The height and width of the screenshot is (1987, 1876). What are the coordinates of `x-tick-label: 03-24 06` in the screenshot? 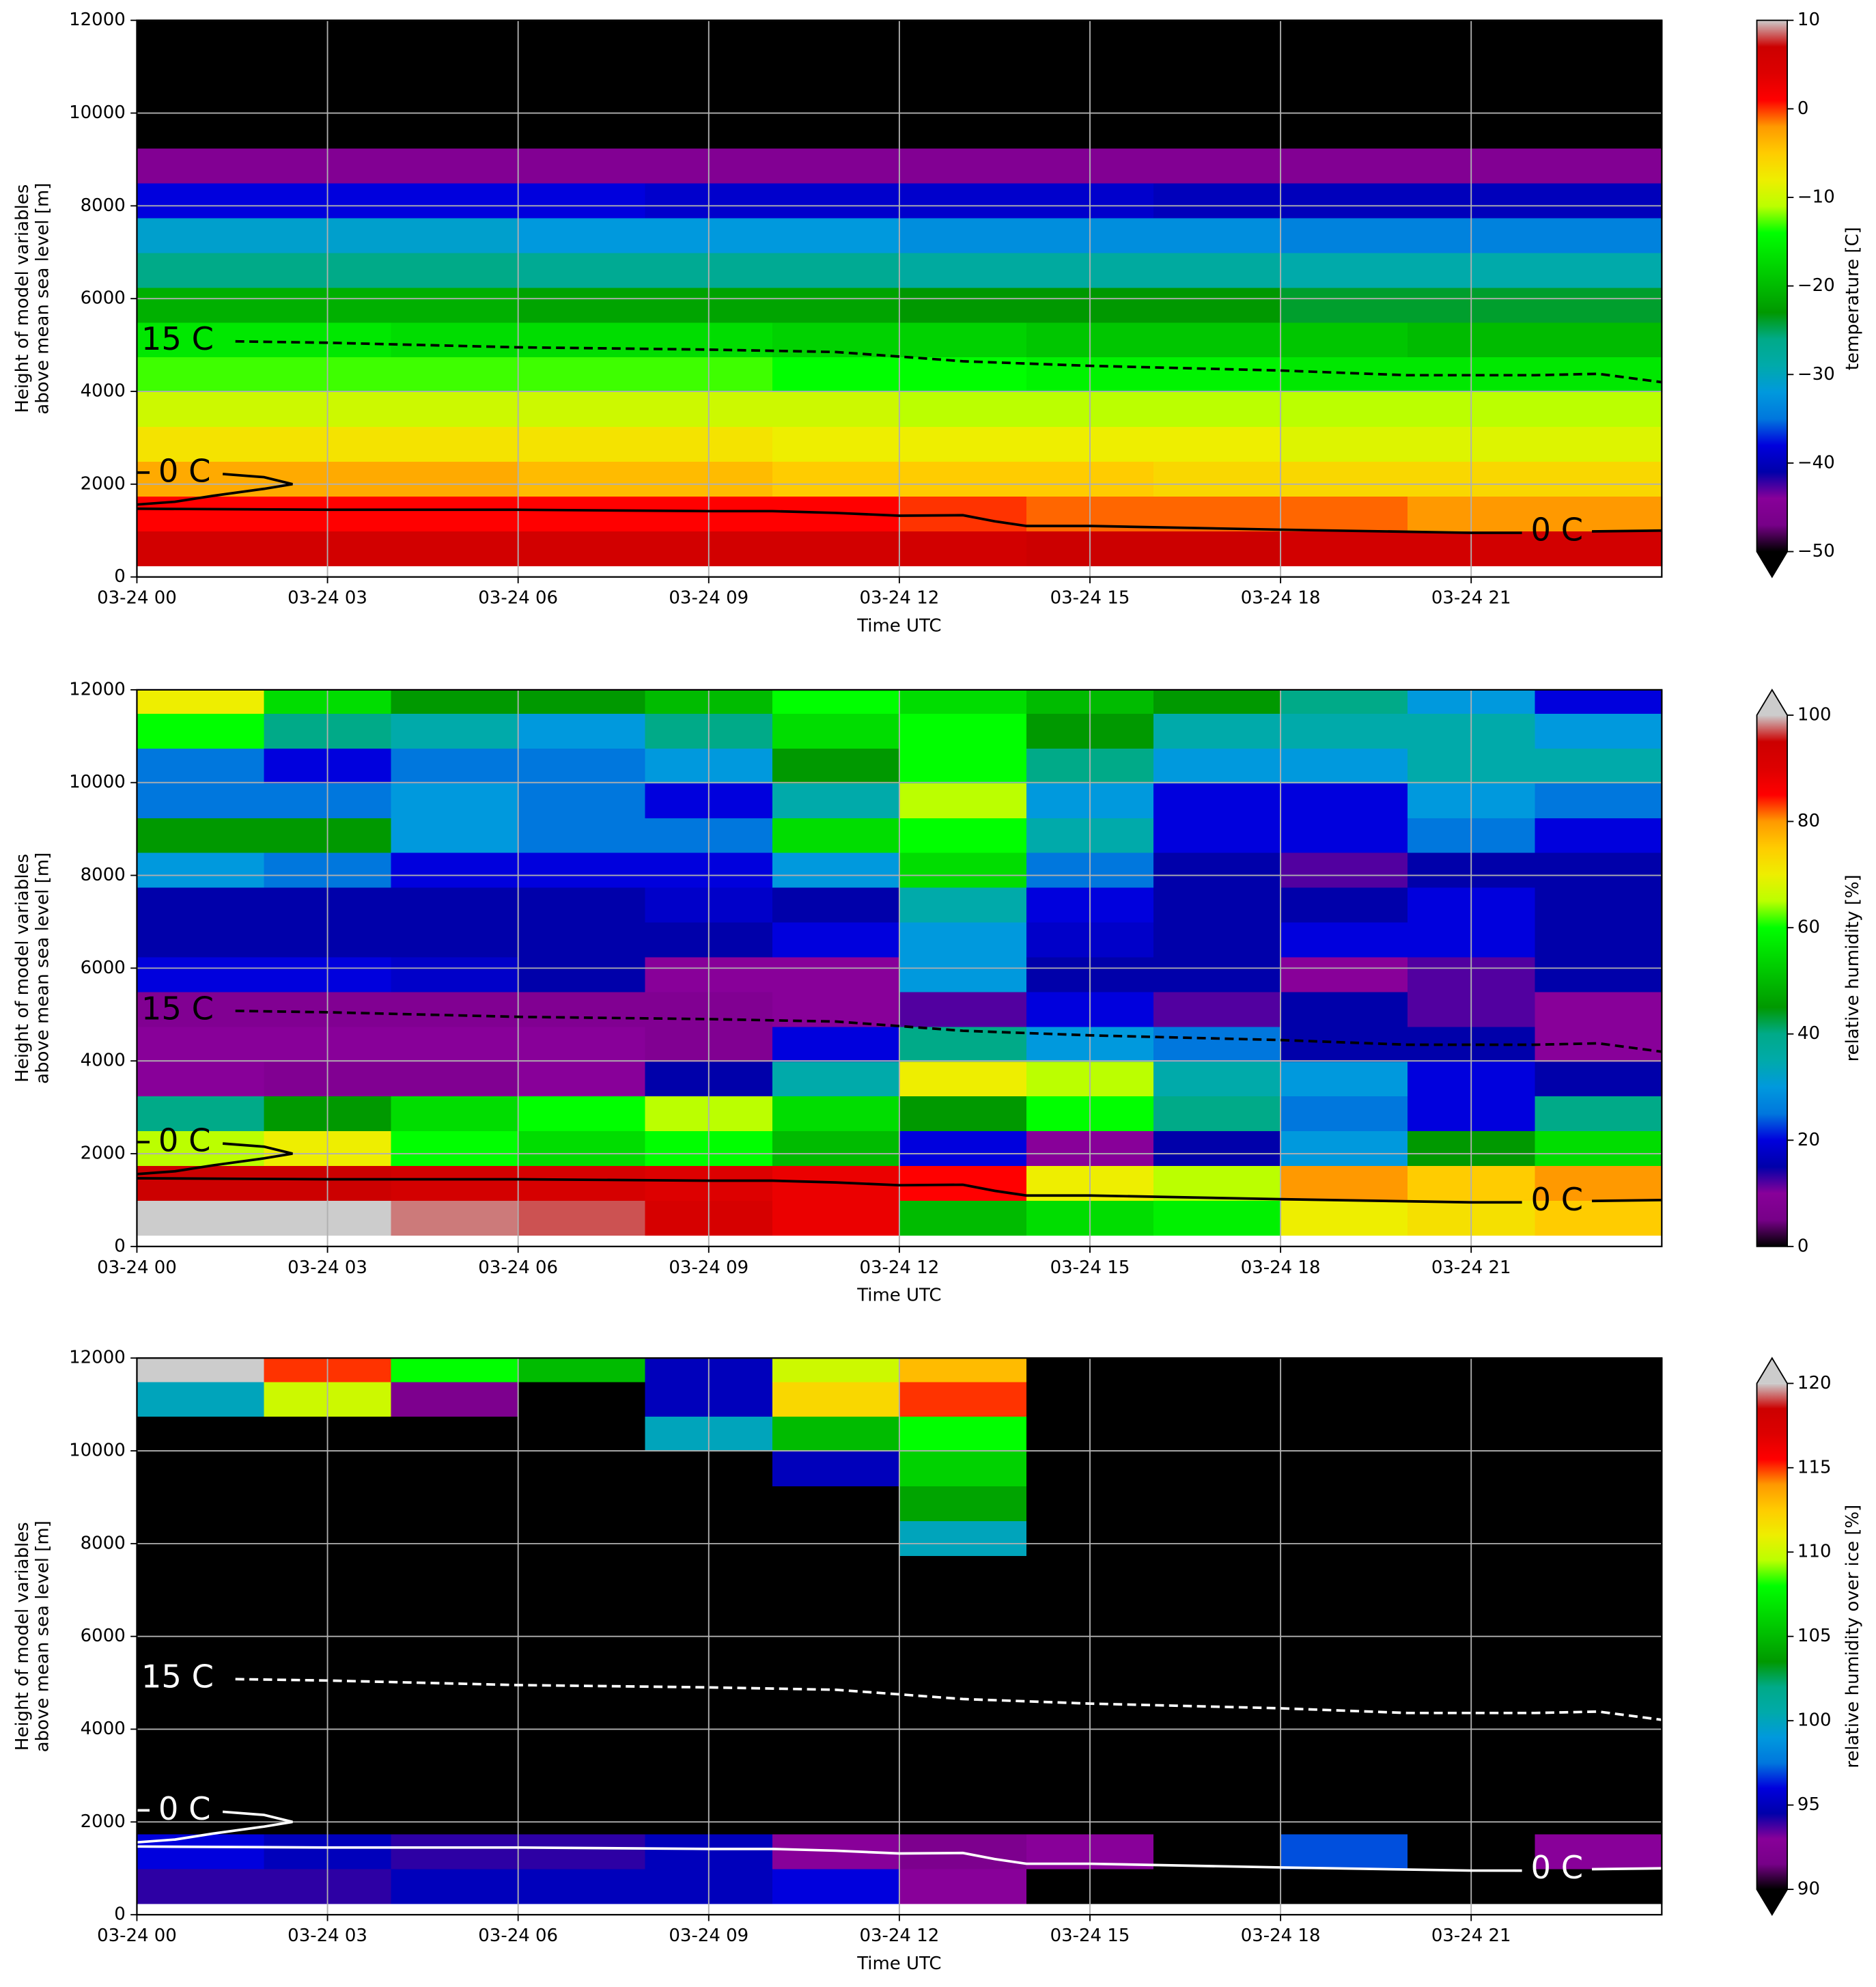 It's located at (518, 1267).